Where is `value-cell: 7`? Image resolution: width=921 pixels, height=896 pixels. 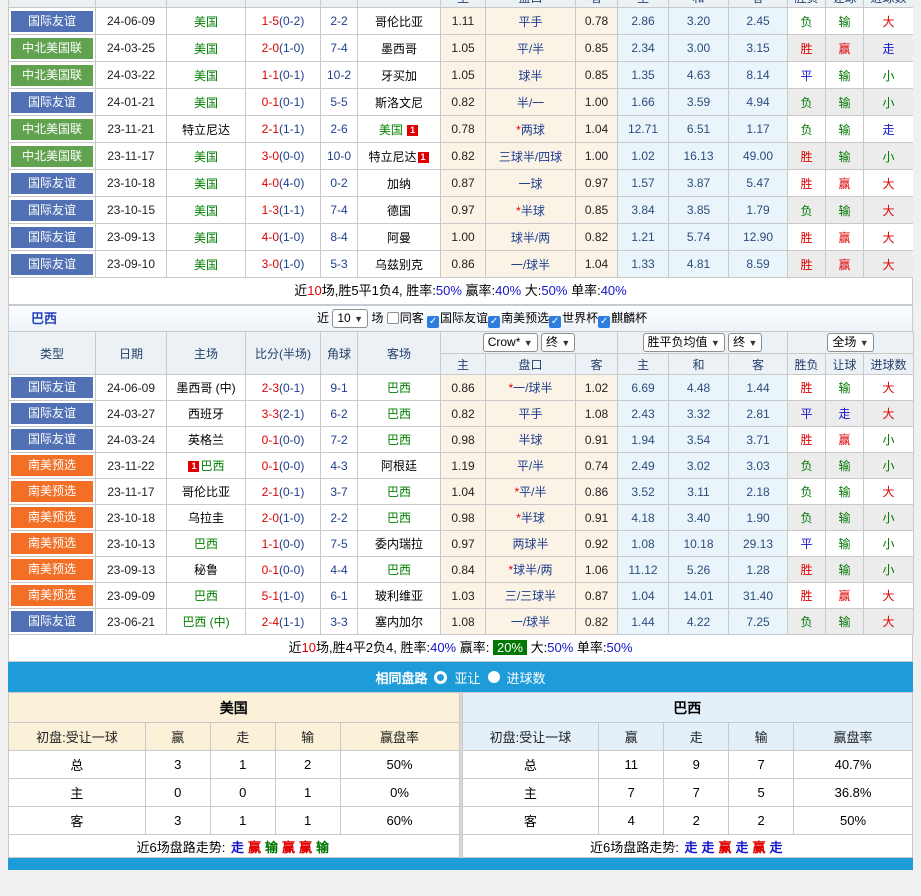 value-cell: 7 is located at coordinates (696, 792).